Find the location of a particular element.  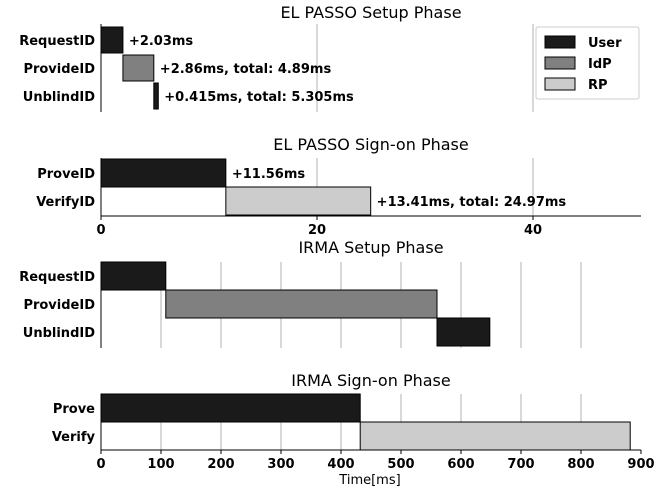

x-tick-label: 400 is located at coordinates (340, 464).